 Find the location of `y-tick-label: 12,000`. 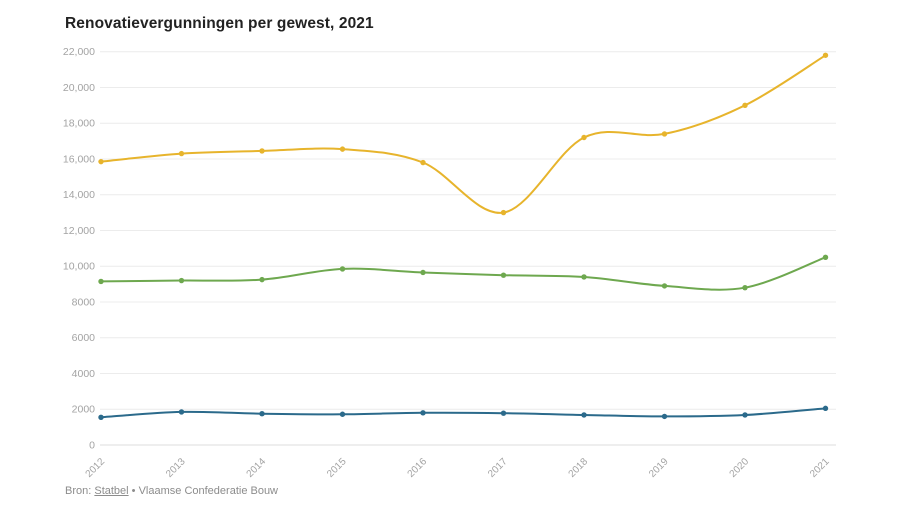

y-tick-label: 12,000 is located at coordinates (79, 231).